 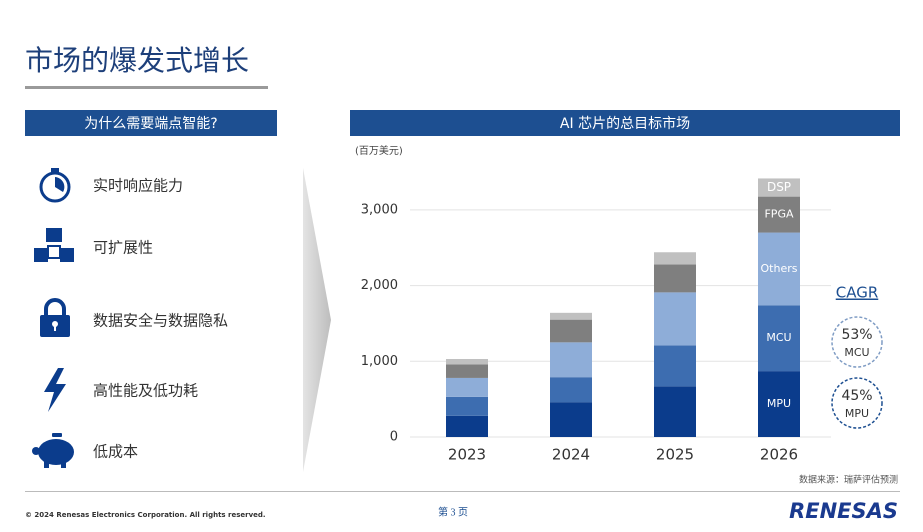 What do you see at coordinates (856, 335) in the screenshot?
I see `cagr-value: 53%` at bounding box center [856, 335].